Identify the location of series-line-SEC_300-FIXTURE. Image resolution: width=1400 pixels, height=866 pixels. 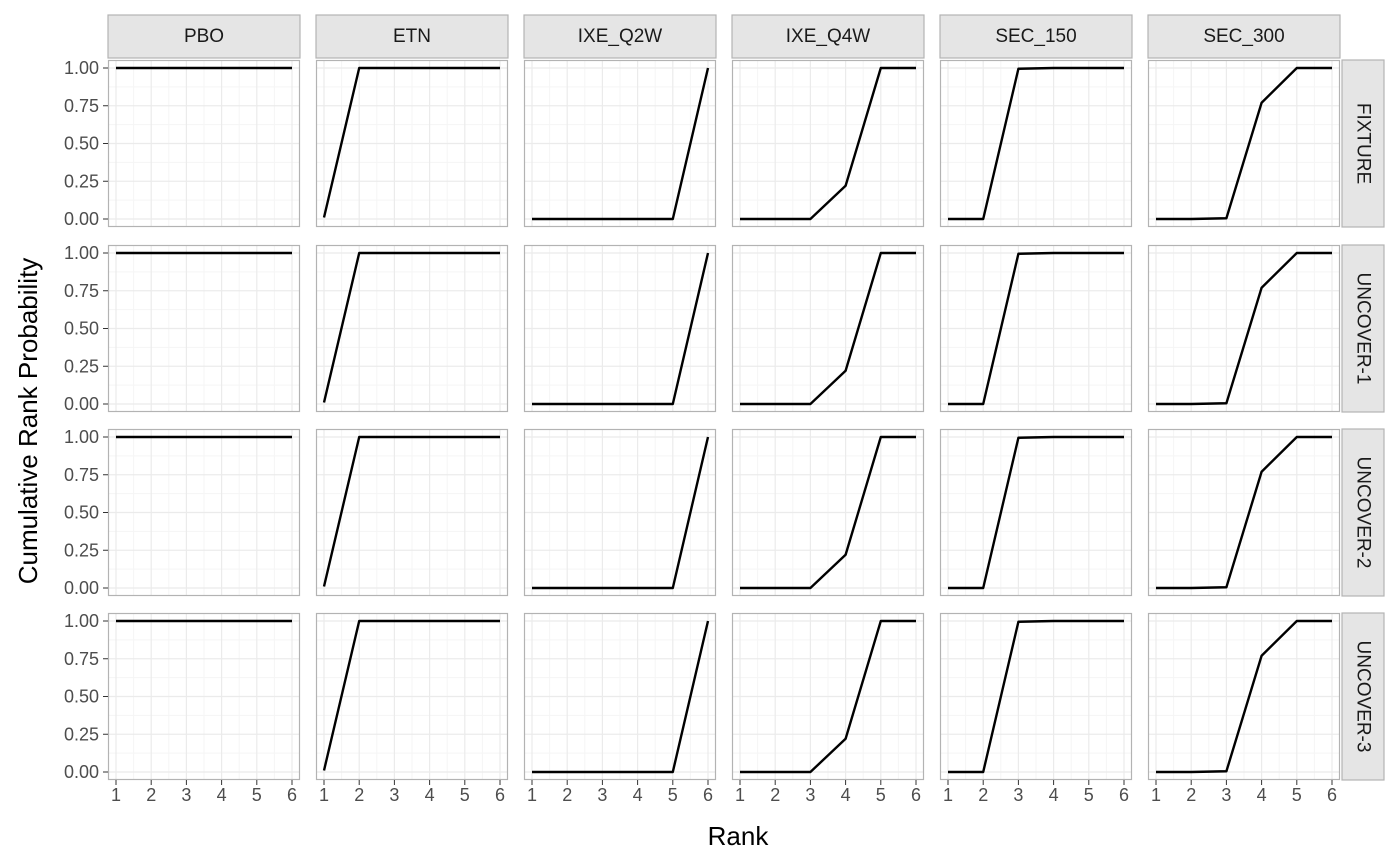
(1244, 143).